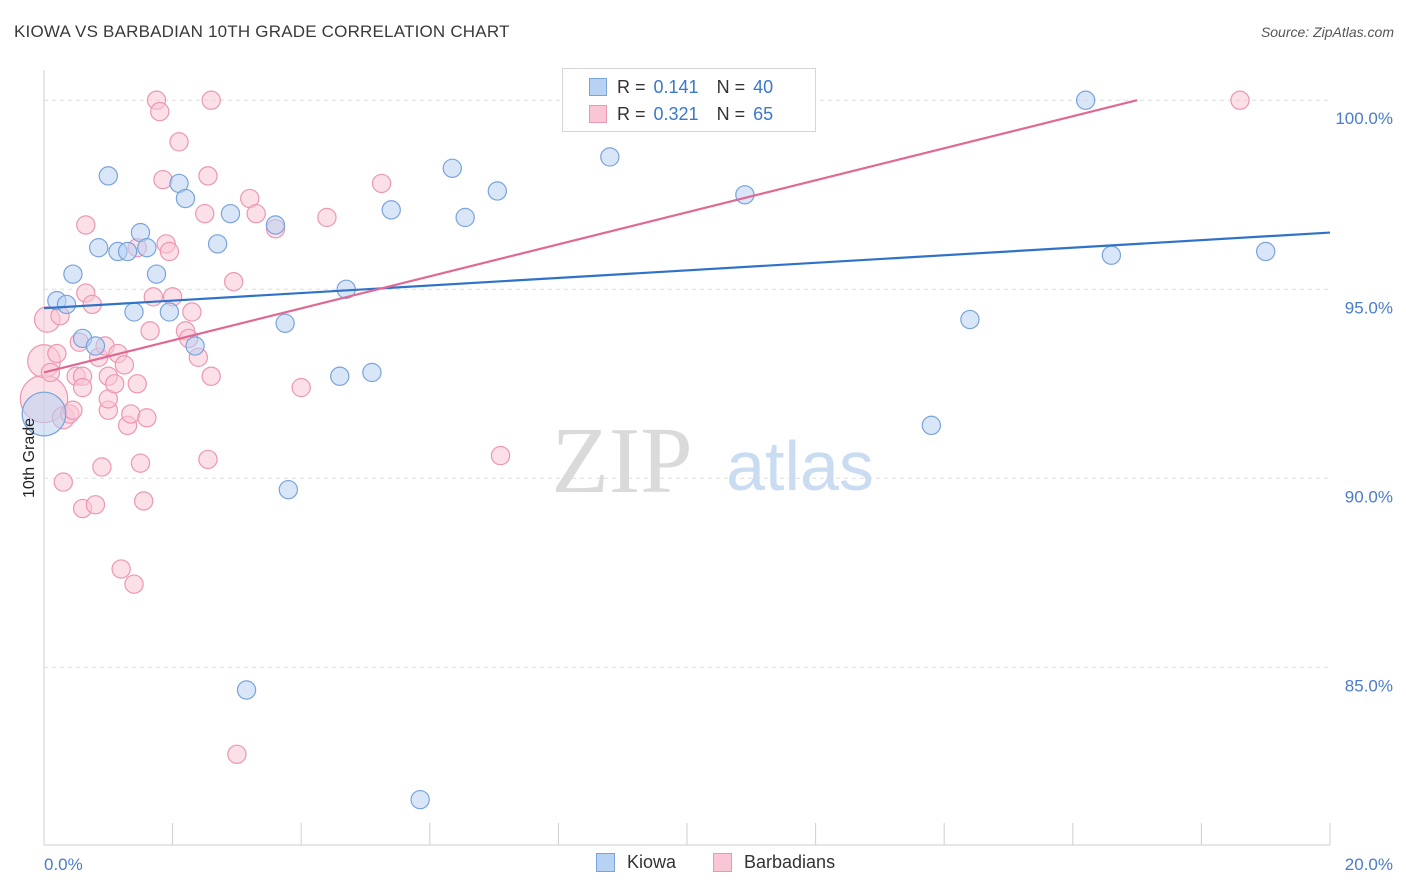  What do you see at coordinates (800, 466) in the screenshot?
I see `watermark-atlas: atlas` at bounding box center [800, 466].